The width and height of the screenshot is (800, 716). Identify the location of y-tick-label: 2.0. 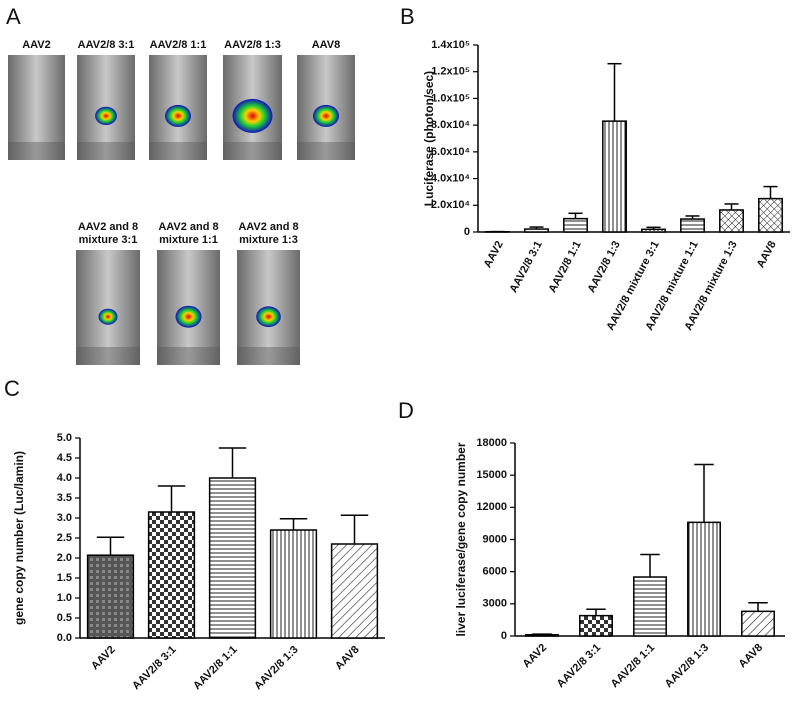
(64, 558).